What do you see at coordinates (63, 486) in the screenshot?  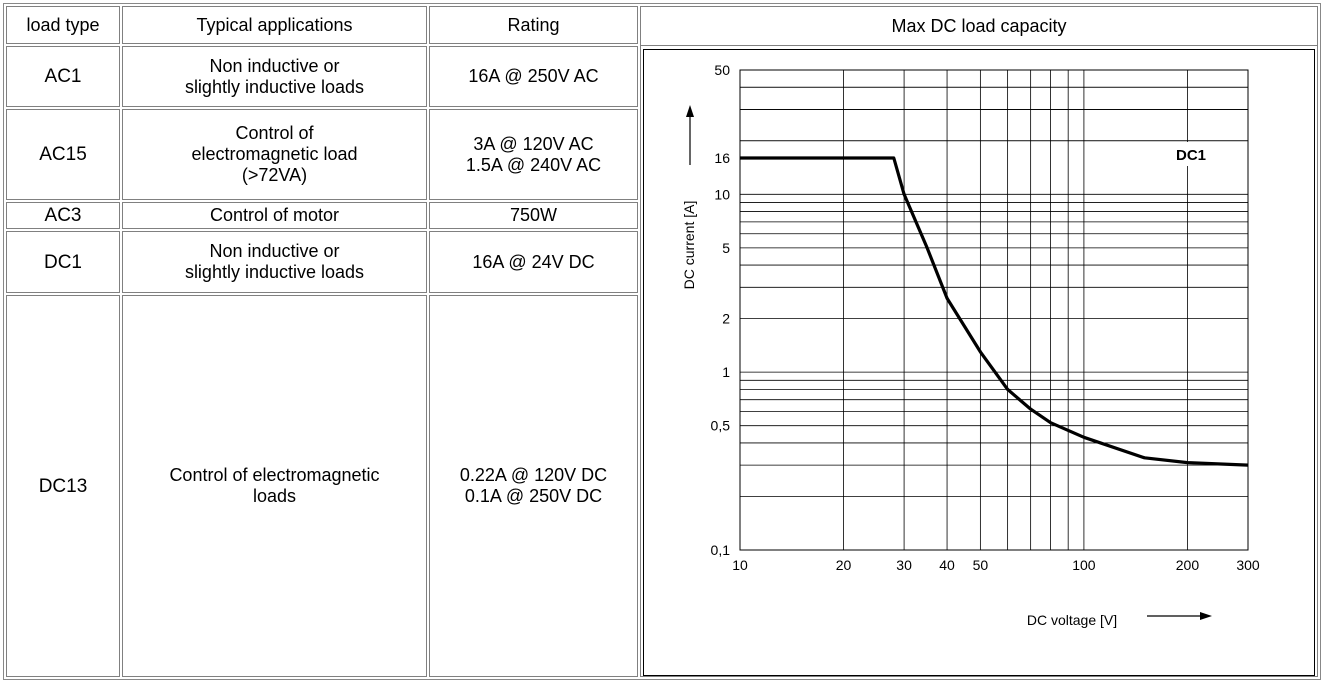 I see `row-load-type: DC13` at bounding box center [63, 486].